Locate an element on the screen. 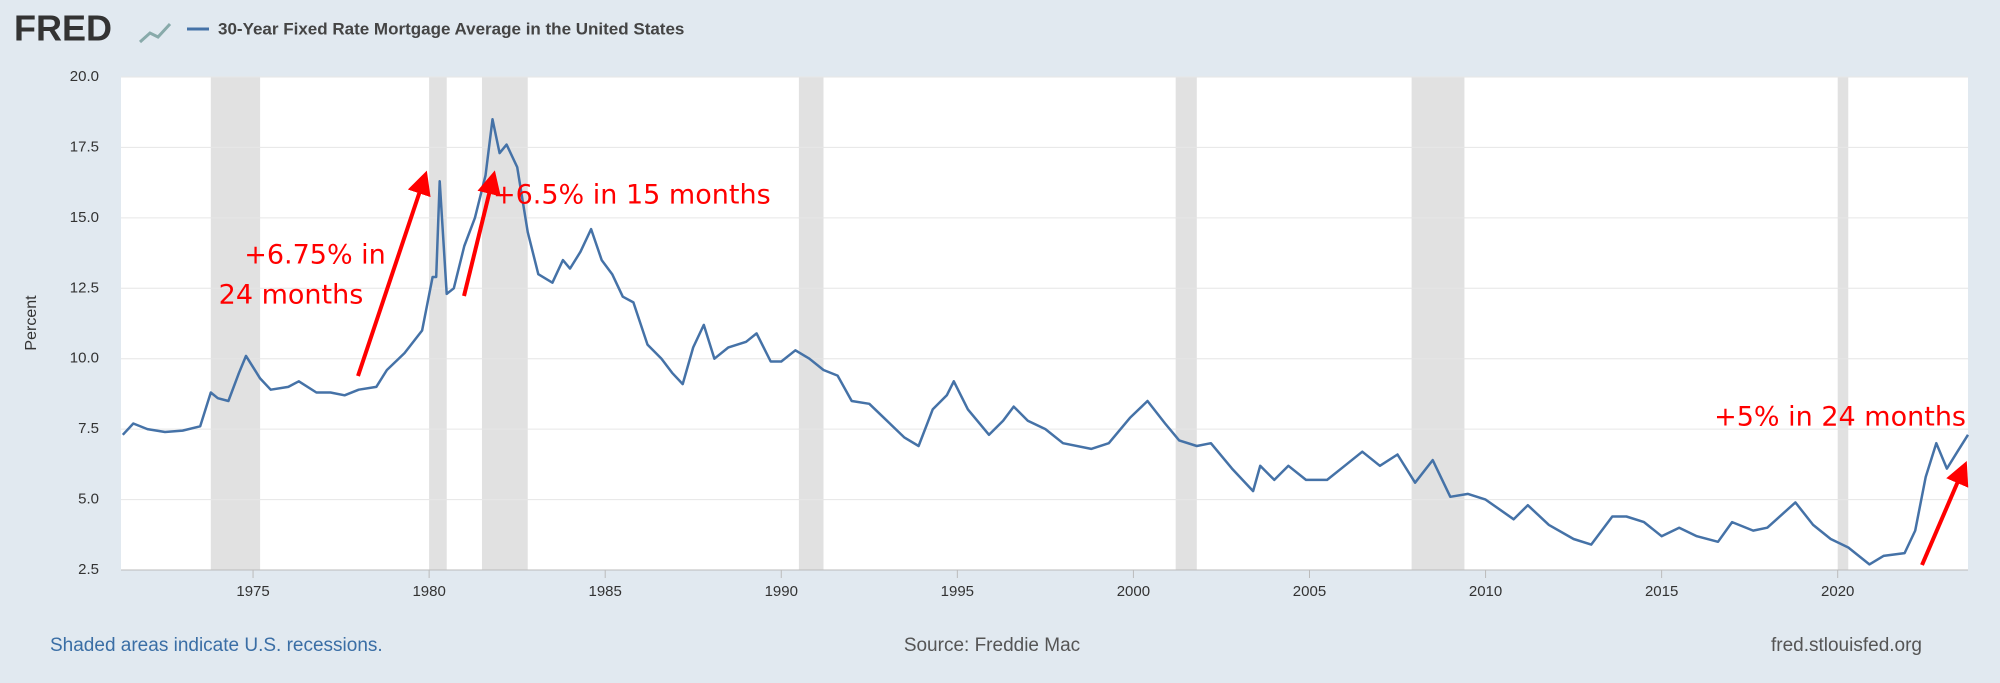  x-tick-label: 2015 is located at coordinates (1661, 591).